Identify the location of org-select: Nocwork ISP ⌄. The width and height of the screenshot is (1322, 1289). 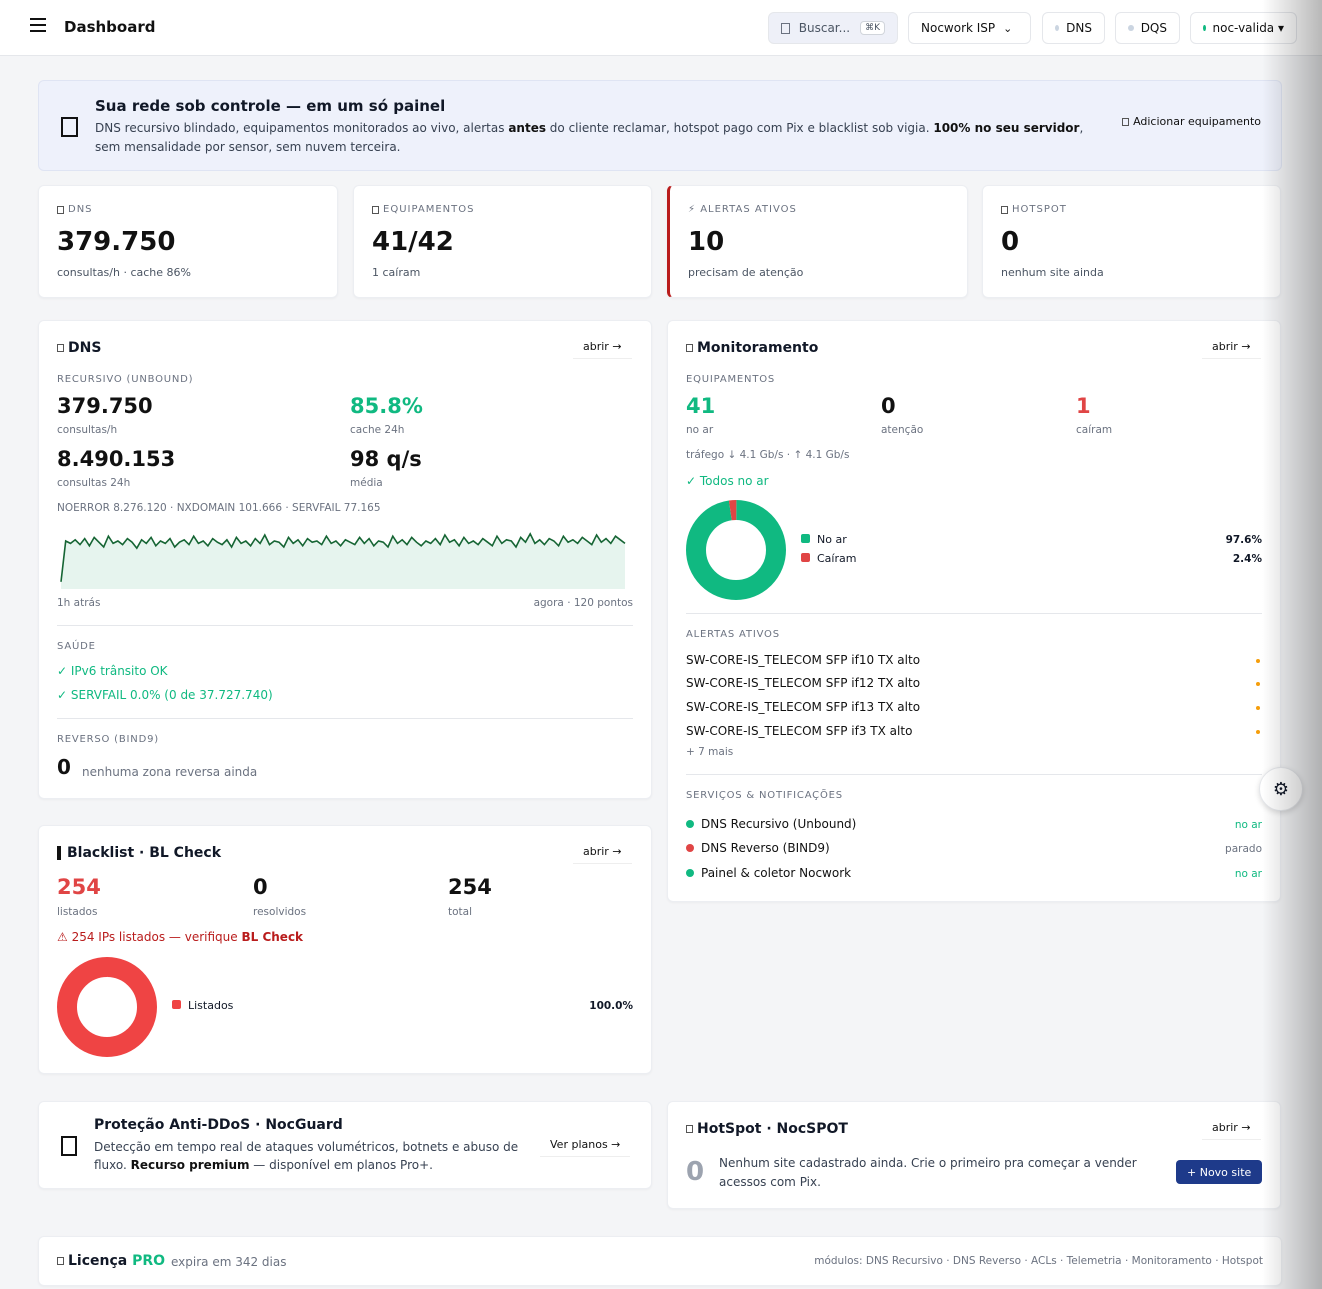
(969, 28).